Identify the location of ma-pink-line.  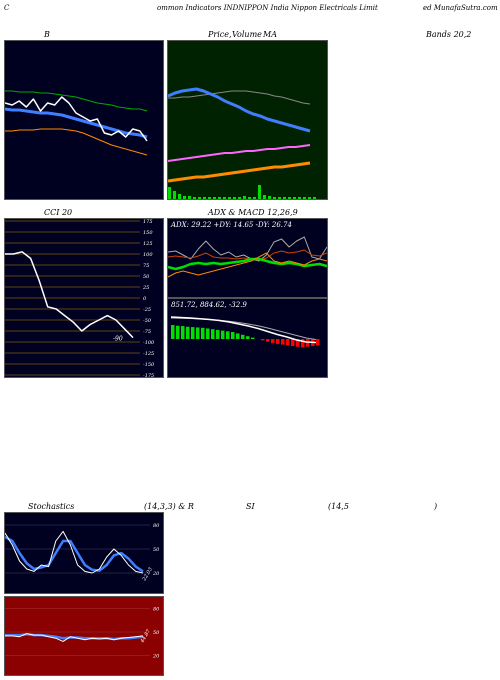
(239, 153).